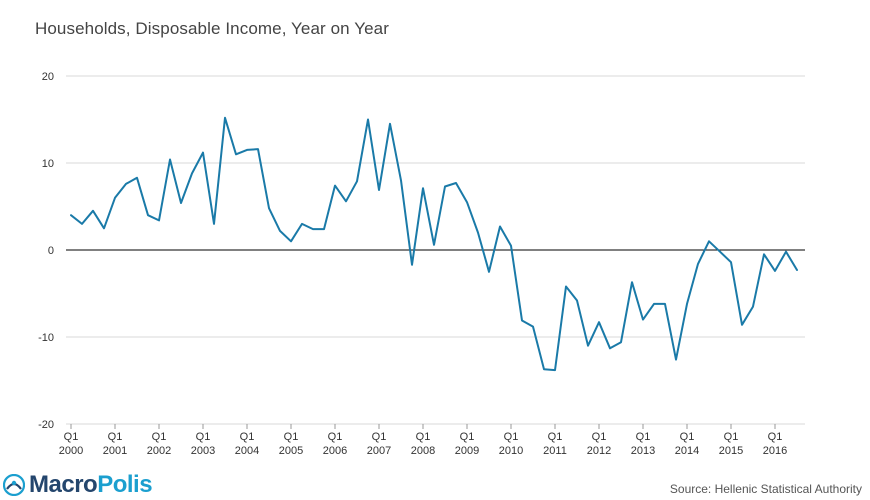 The height and width of the screenshot is (500, 870). Describe the element at coordinates (511, 451) in the screenshot. I see `x-tick-label-year: 2010` at that location.